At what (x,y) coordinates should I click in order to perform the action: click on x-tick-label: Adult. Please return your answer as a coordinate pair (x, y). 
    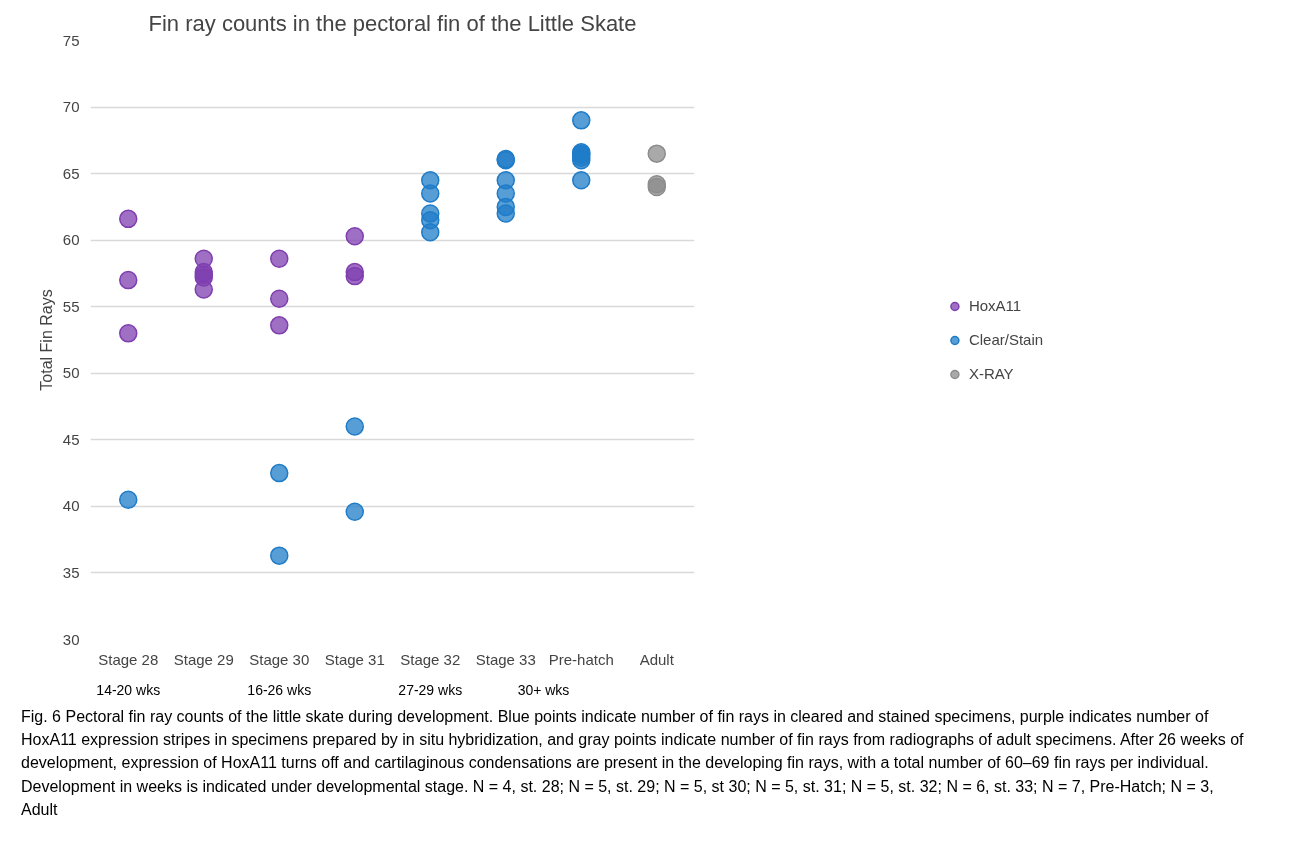
    Looking at the image, I should click on (657, 659).